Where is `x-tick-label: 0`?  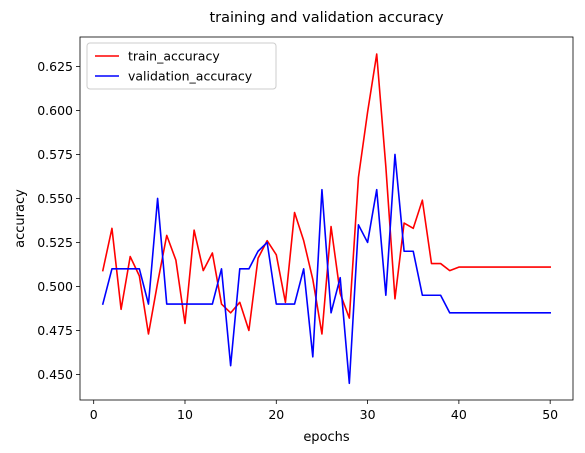
x-tick-label: 0 is located at coordinates (94, 414).